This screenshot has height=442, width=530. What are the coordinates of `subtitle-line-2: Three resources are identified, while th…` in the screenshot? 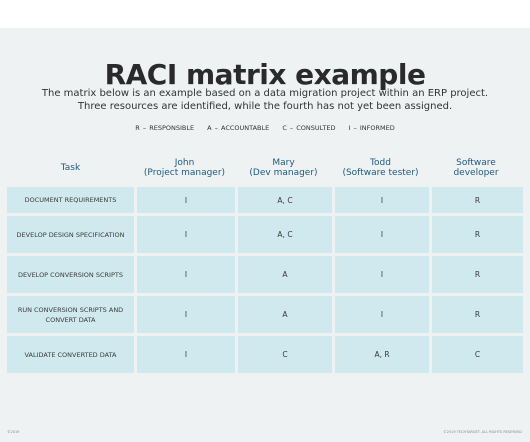 It's located at (265, 106).